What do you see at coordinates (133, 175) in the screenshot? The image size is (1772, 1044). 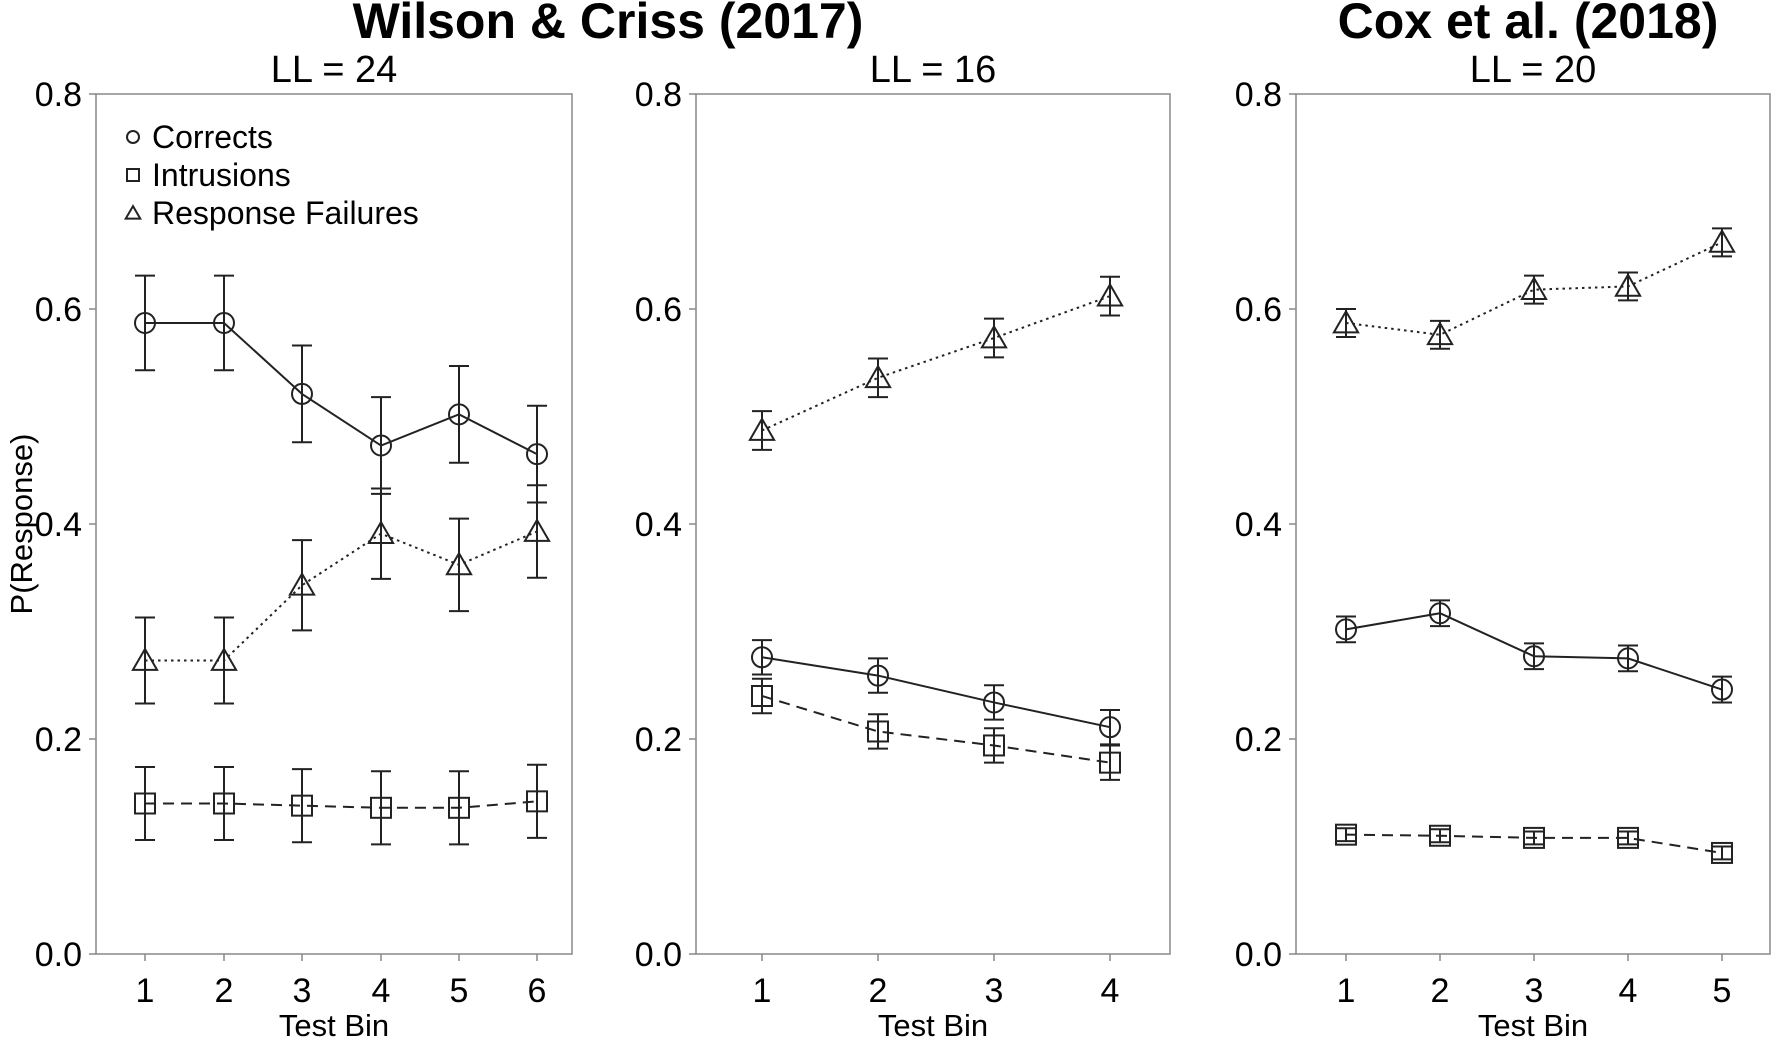 I see `legend-marker-intrusions` at bounding box center [133, 175].